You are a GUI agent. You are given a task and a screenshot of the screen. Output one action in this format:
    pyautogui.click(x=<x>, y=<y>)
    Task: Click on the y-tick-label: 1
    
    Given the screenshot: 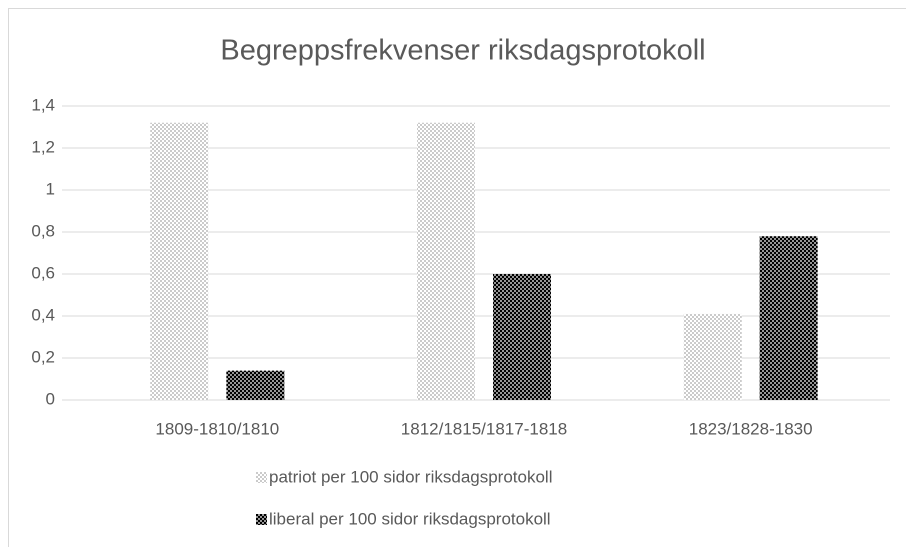 What is the action you would take?
    pyautogui.click(x=50, y=188)
    